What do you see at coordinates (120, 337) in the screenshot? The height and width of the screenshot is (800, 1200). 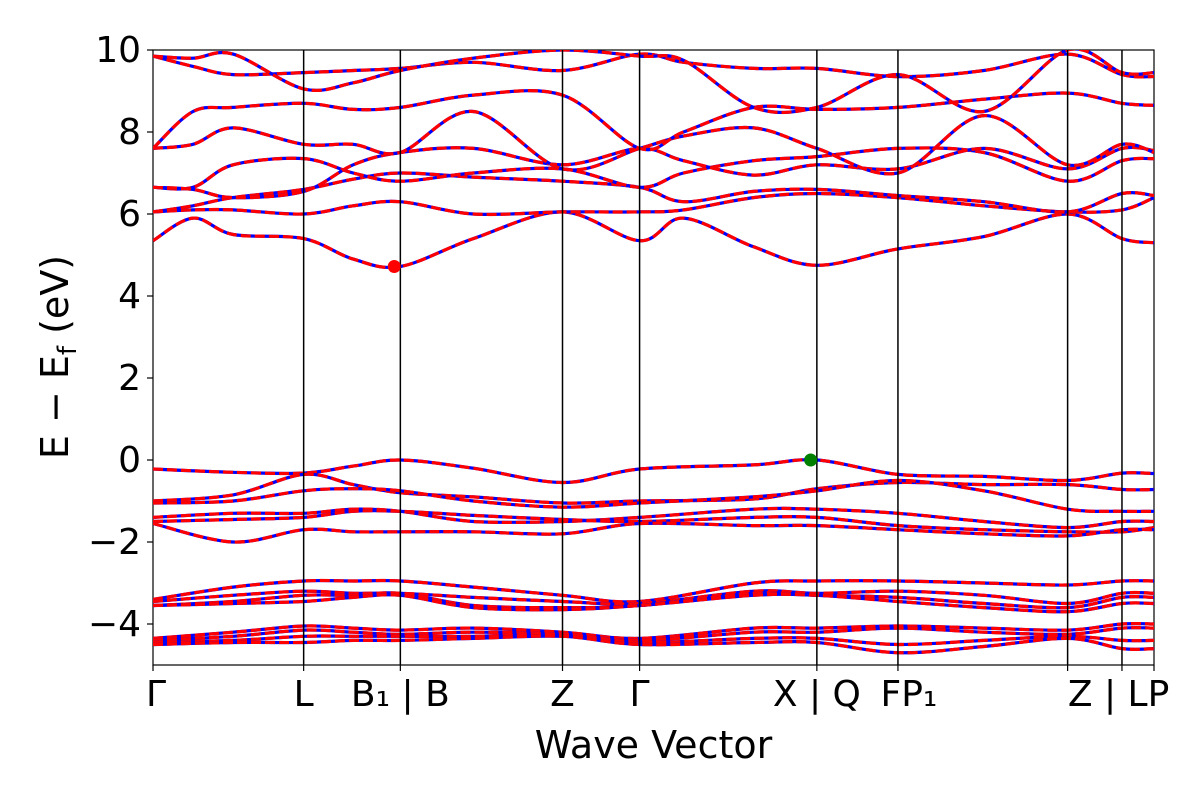 I see `y-axis: 10 8 6 4 2 0 −2 −4` at bounding box center [120, 337].